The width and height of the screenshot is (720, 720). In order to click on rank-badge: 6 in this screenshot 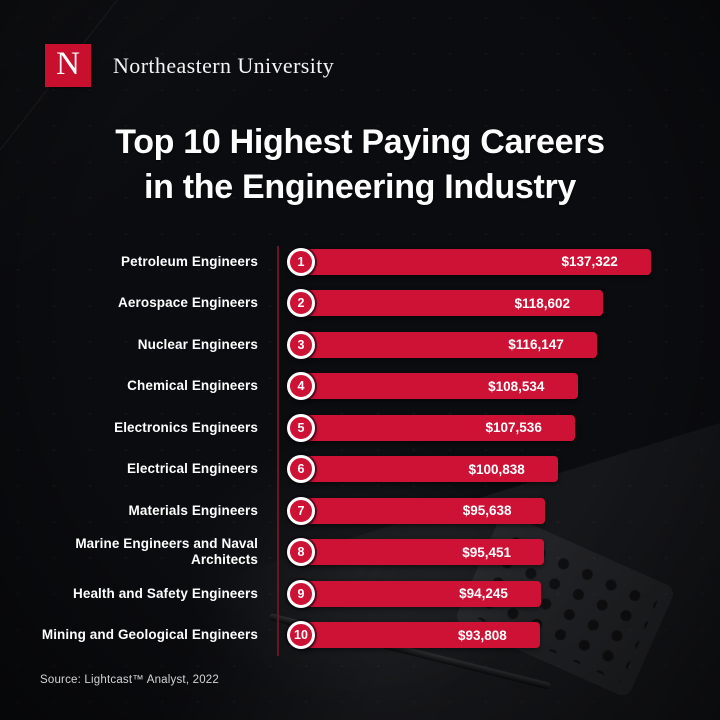, I will do `click(301, 469)`.